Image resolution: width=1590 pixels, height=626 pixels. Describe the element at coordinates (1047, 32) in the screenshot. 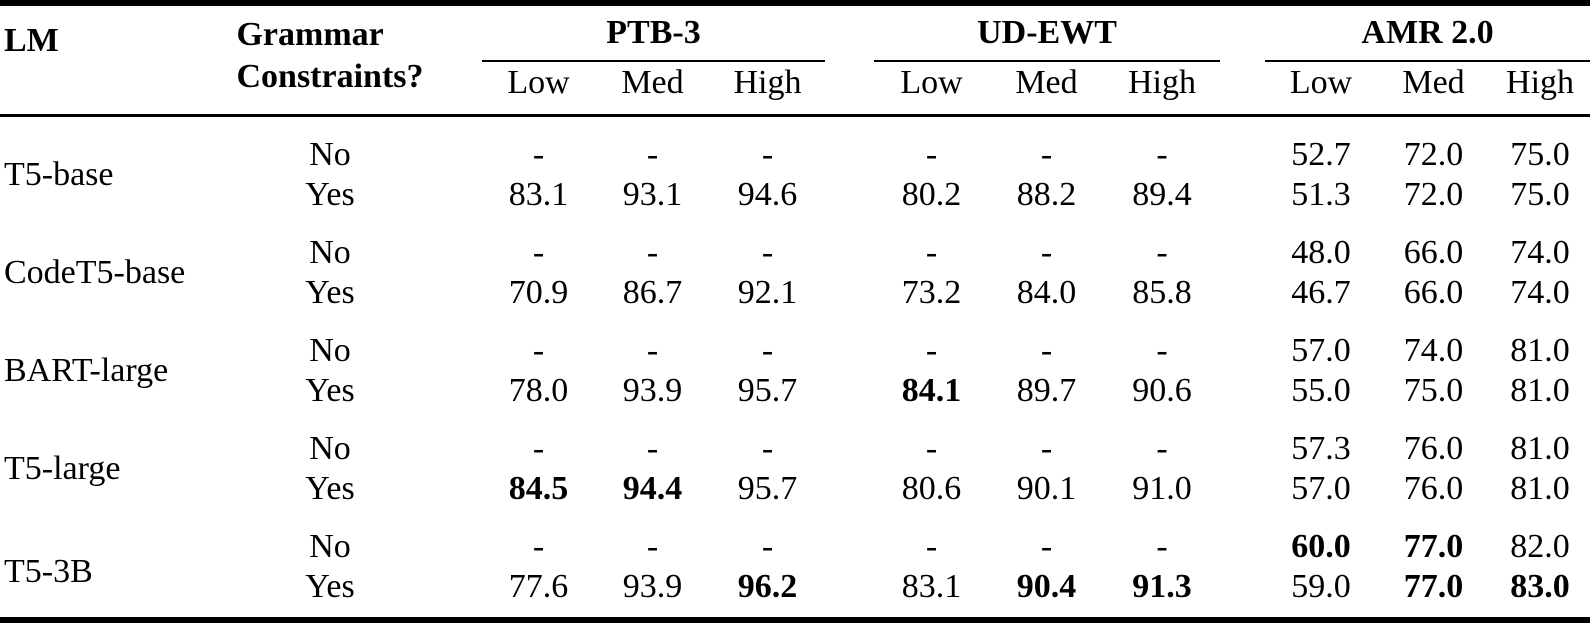

I see `group-header-udewt: UD-EWT` at that location.